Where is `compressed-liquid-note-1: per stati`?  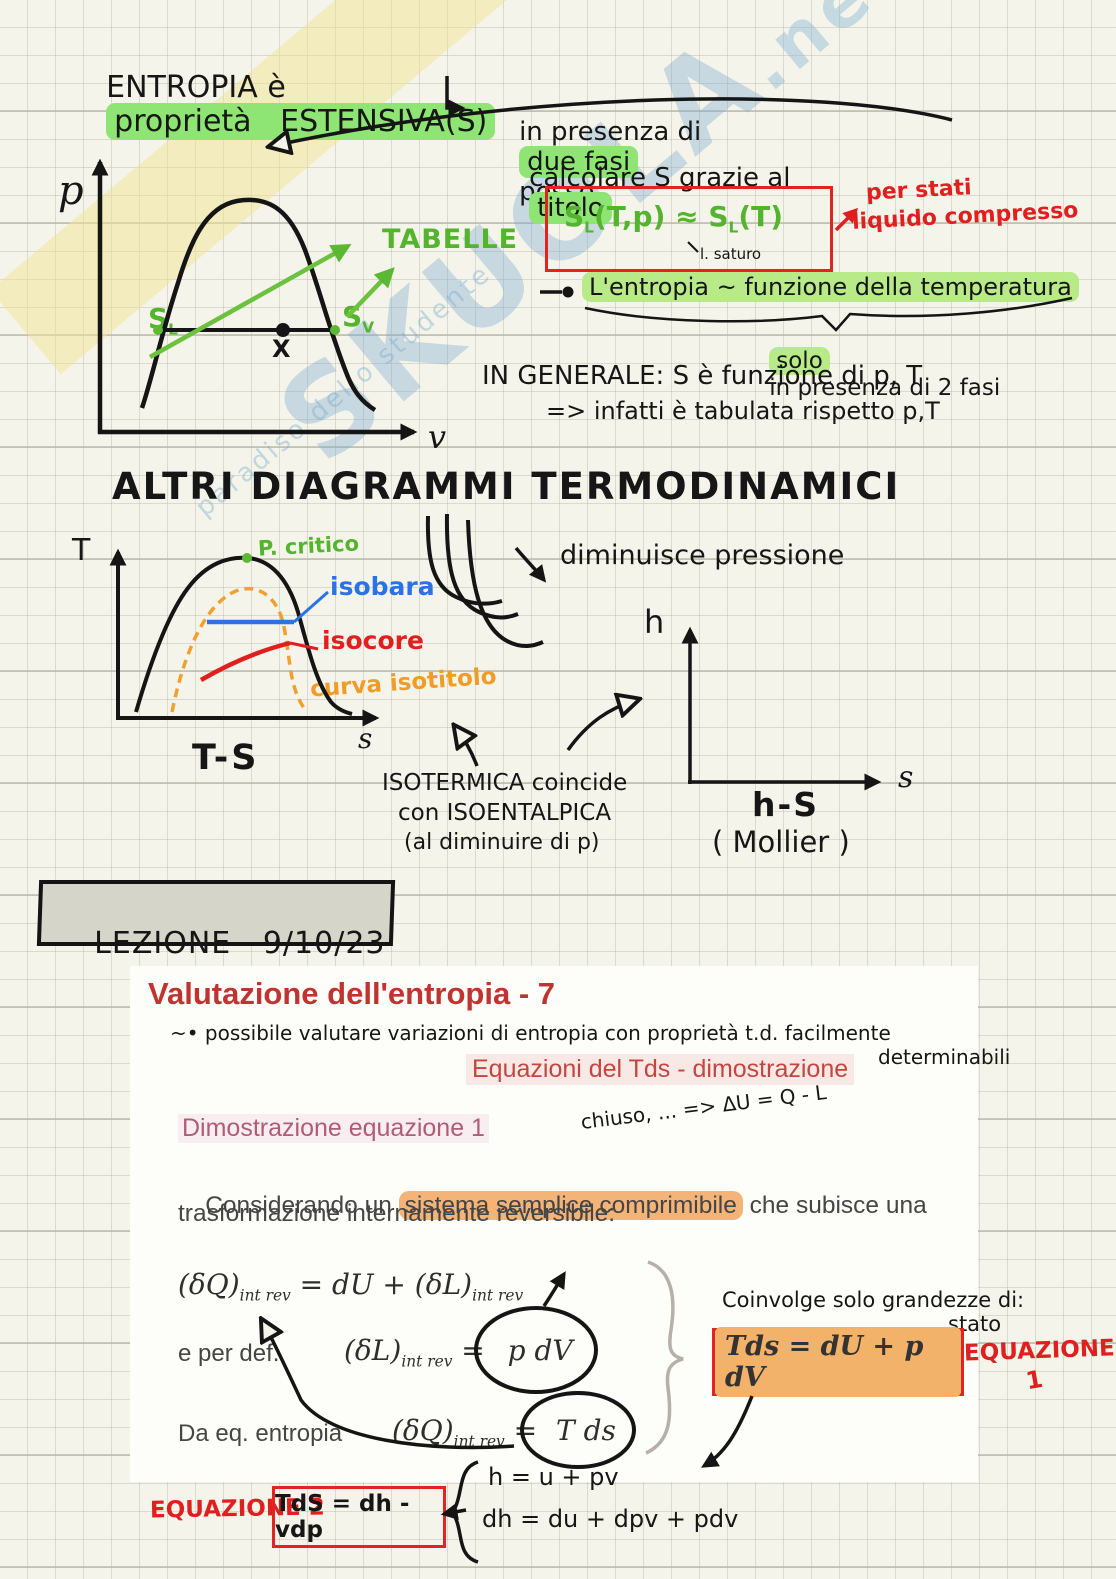 compressed-liquid-note-1: per stati is located at coordinates (918, 190).